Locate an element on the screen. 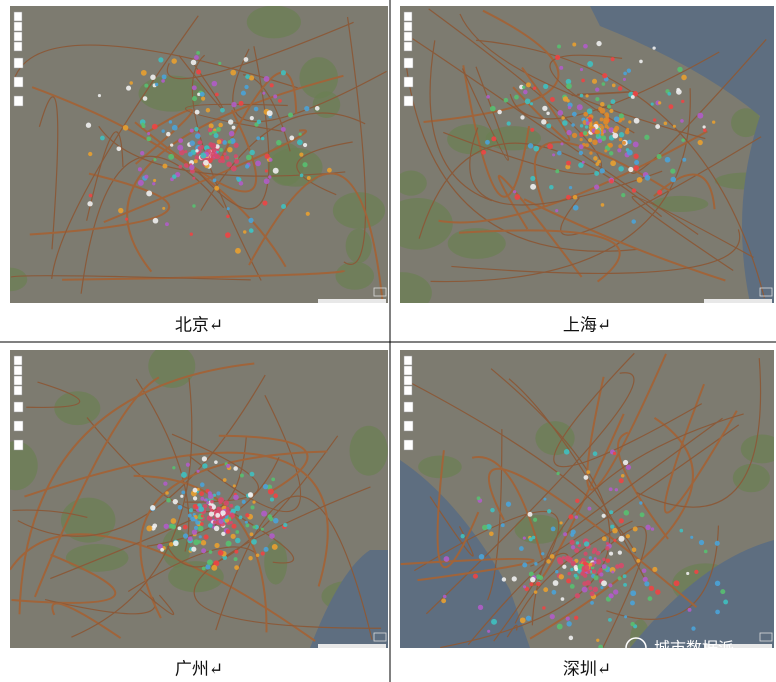  attribution is located at coordinates (352, 301).